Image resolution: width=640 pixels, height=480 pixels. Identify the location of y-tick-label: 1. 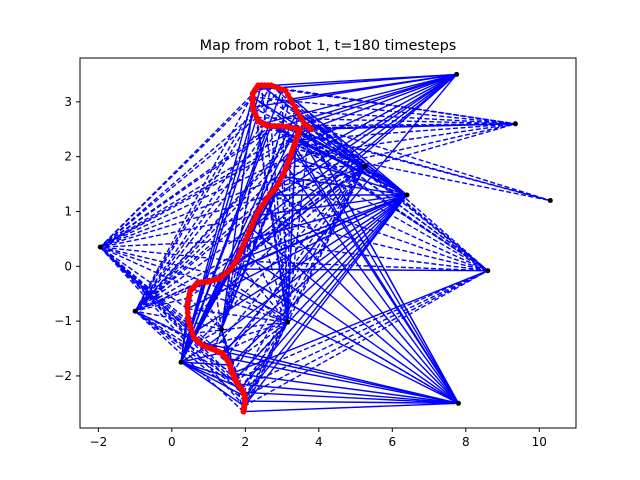
(68, 211).